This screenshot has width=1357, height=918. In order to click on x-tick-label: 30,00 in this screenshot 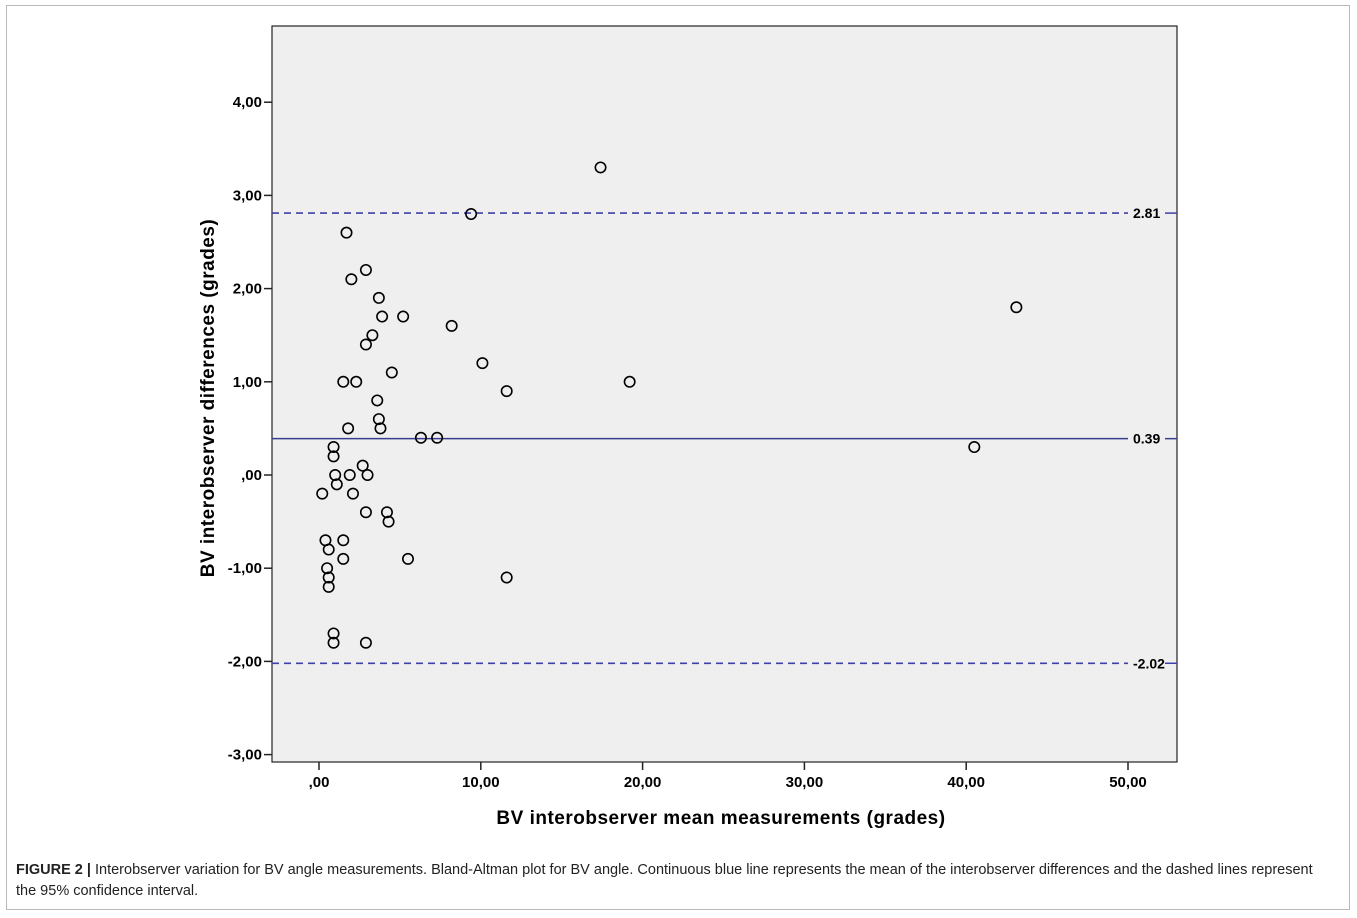, I will do `click(805, 782)`.